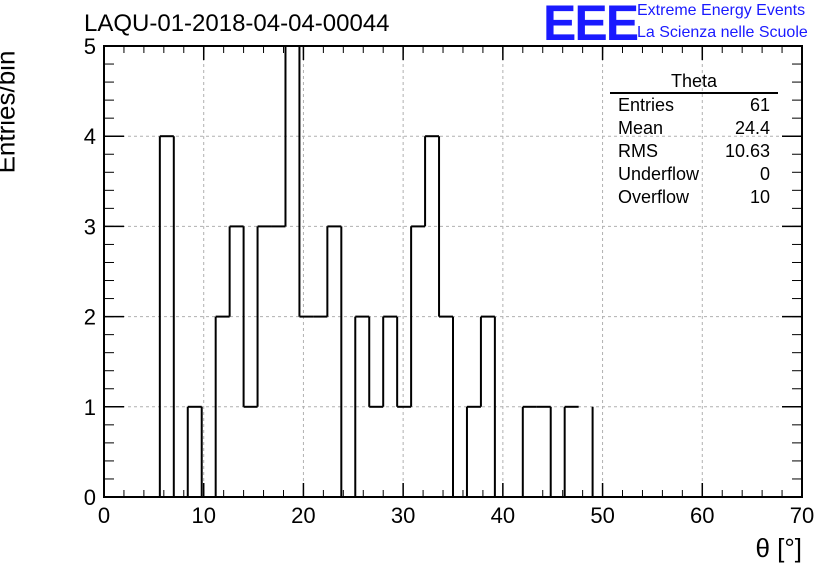 The image size is (836, 572). Describe the element at coordinates (638, 151) in the screenshot. I see `stats-label: RMS` at that location.